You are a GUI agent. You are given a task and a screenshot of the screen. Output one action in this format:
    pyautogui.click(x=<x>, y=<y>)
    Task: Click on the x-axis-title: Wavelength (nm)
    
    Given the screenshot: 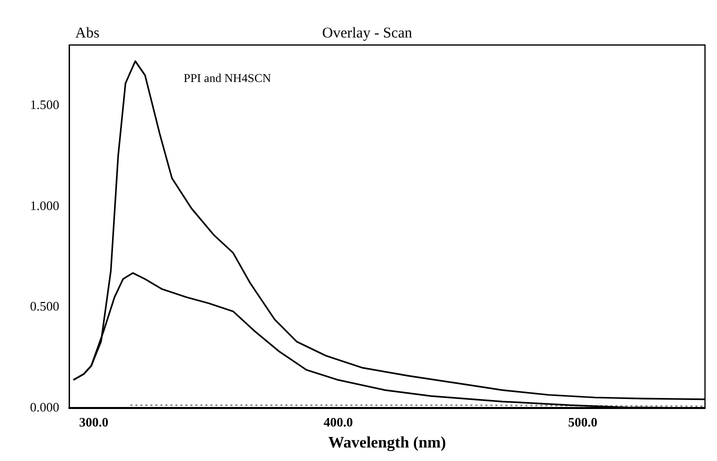 What is the action you would take?
    pyautogui.click(x=387, y=443)
    